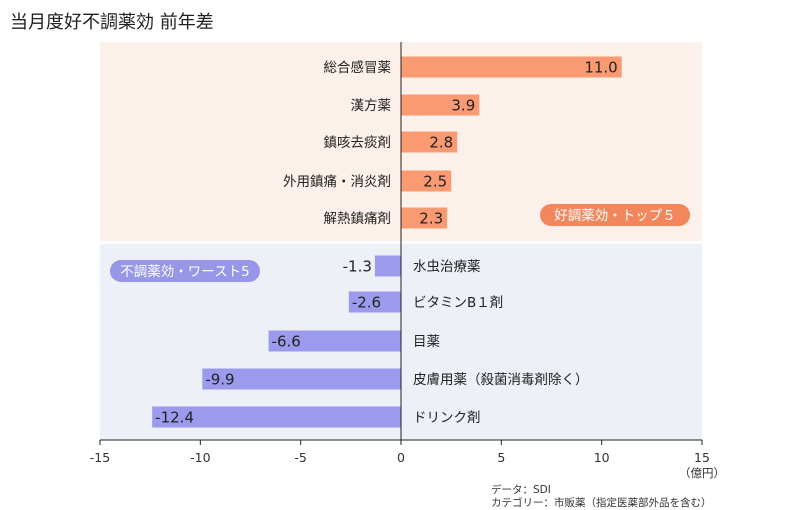 This screenshot has width=800, height=510. I want to click on x-tick-label: -15, so click(100, 457).